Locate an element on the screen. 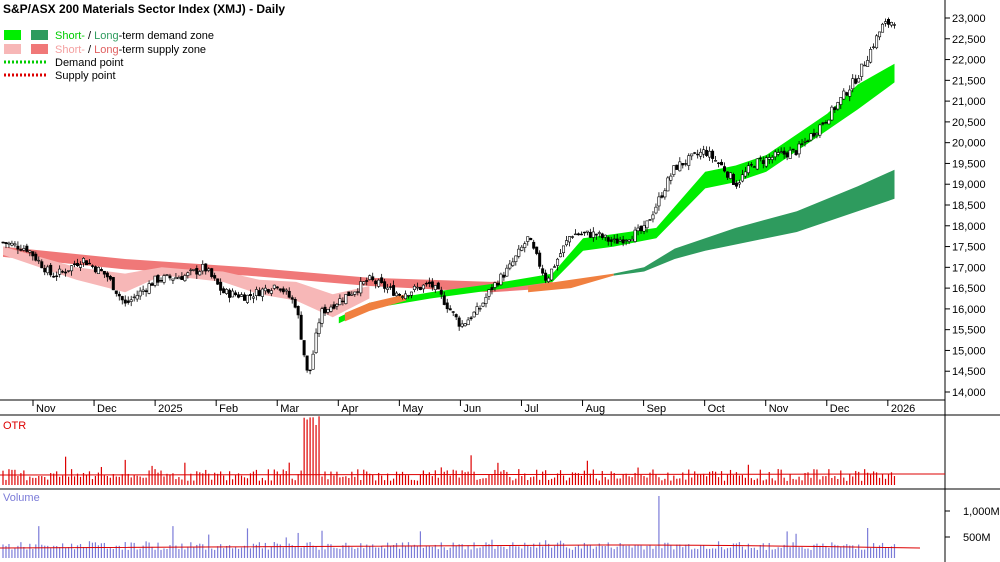  y-tick-label: 15,000 is located at coordinates (969, 351).